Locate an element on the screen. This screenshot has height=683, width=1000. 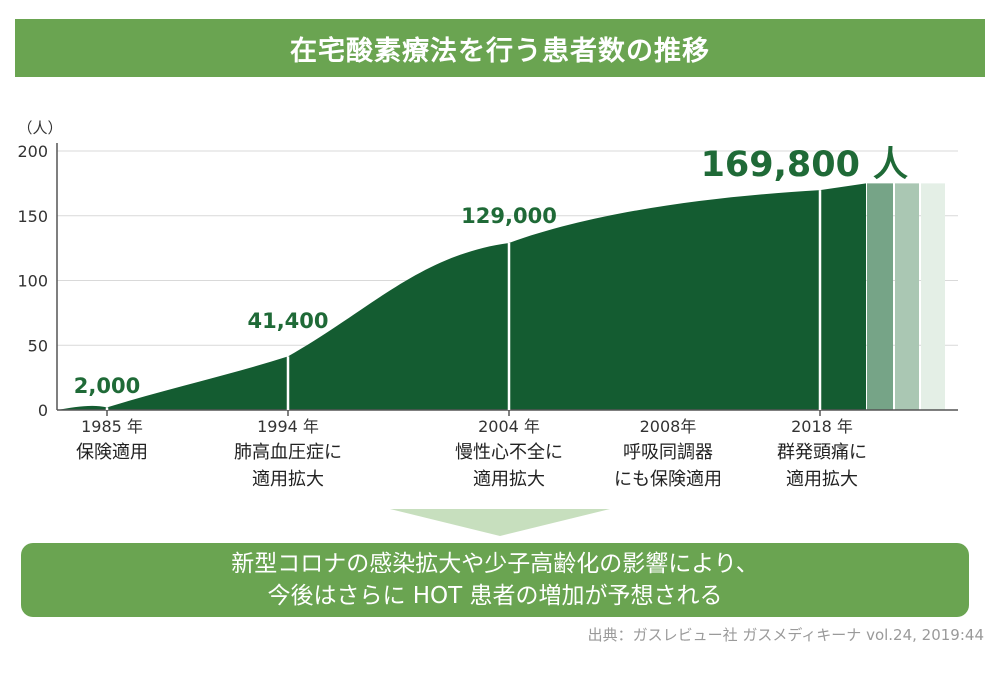
milestone-year: 2008年 is located at coordinates (668, 426).